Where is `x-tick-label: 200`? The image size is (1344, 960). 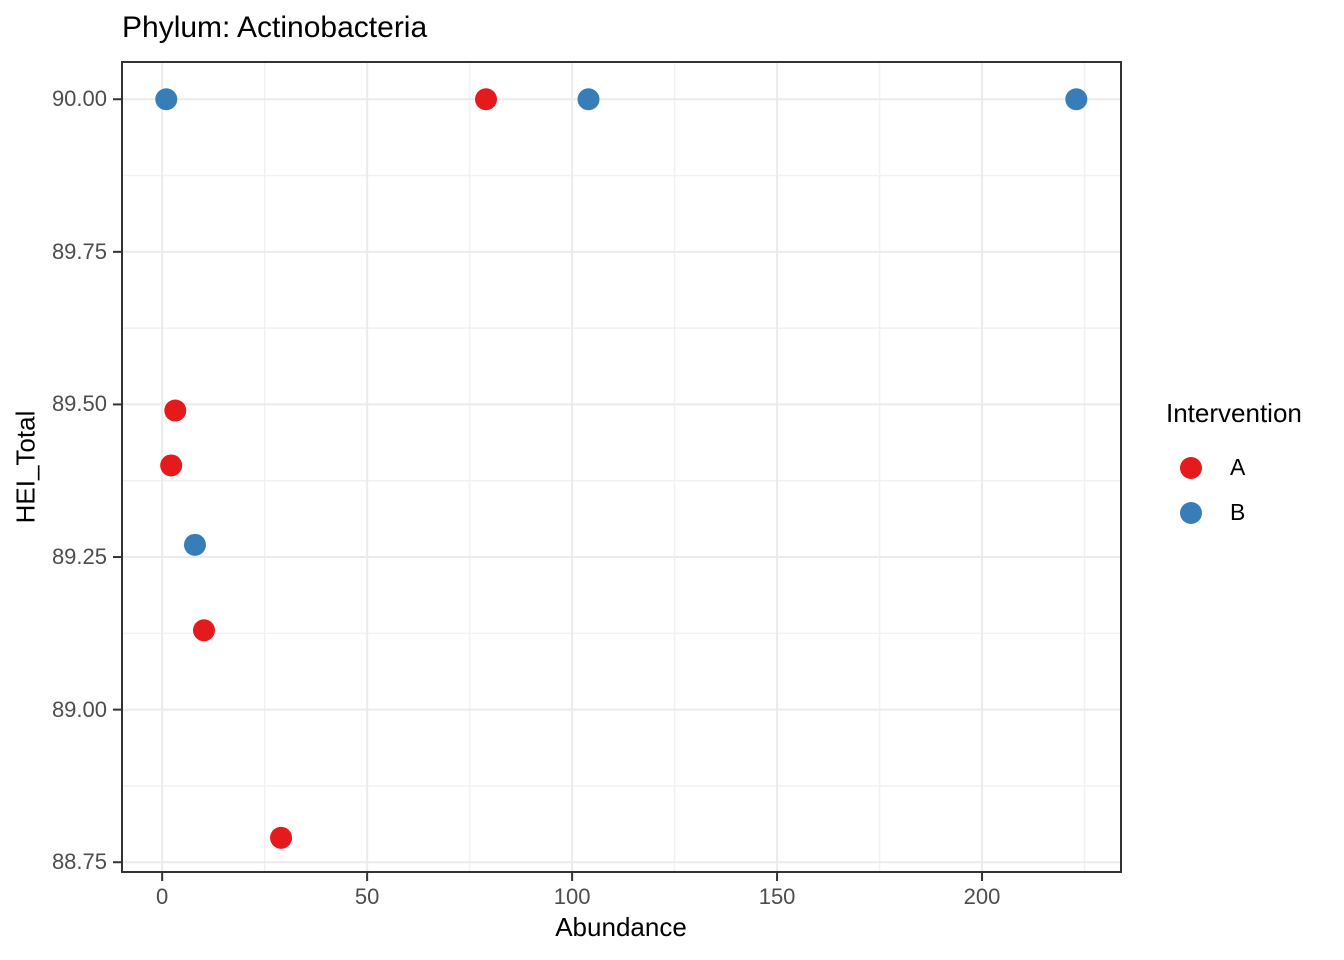 x-tick-label: 200 is located at coordinates (982, 896).